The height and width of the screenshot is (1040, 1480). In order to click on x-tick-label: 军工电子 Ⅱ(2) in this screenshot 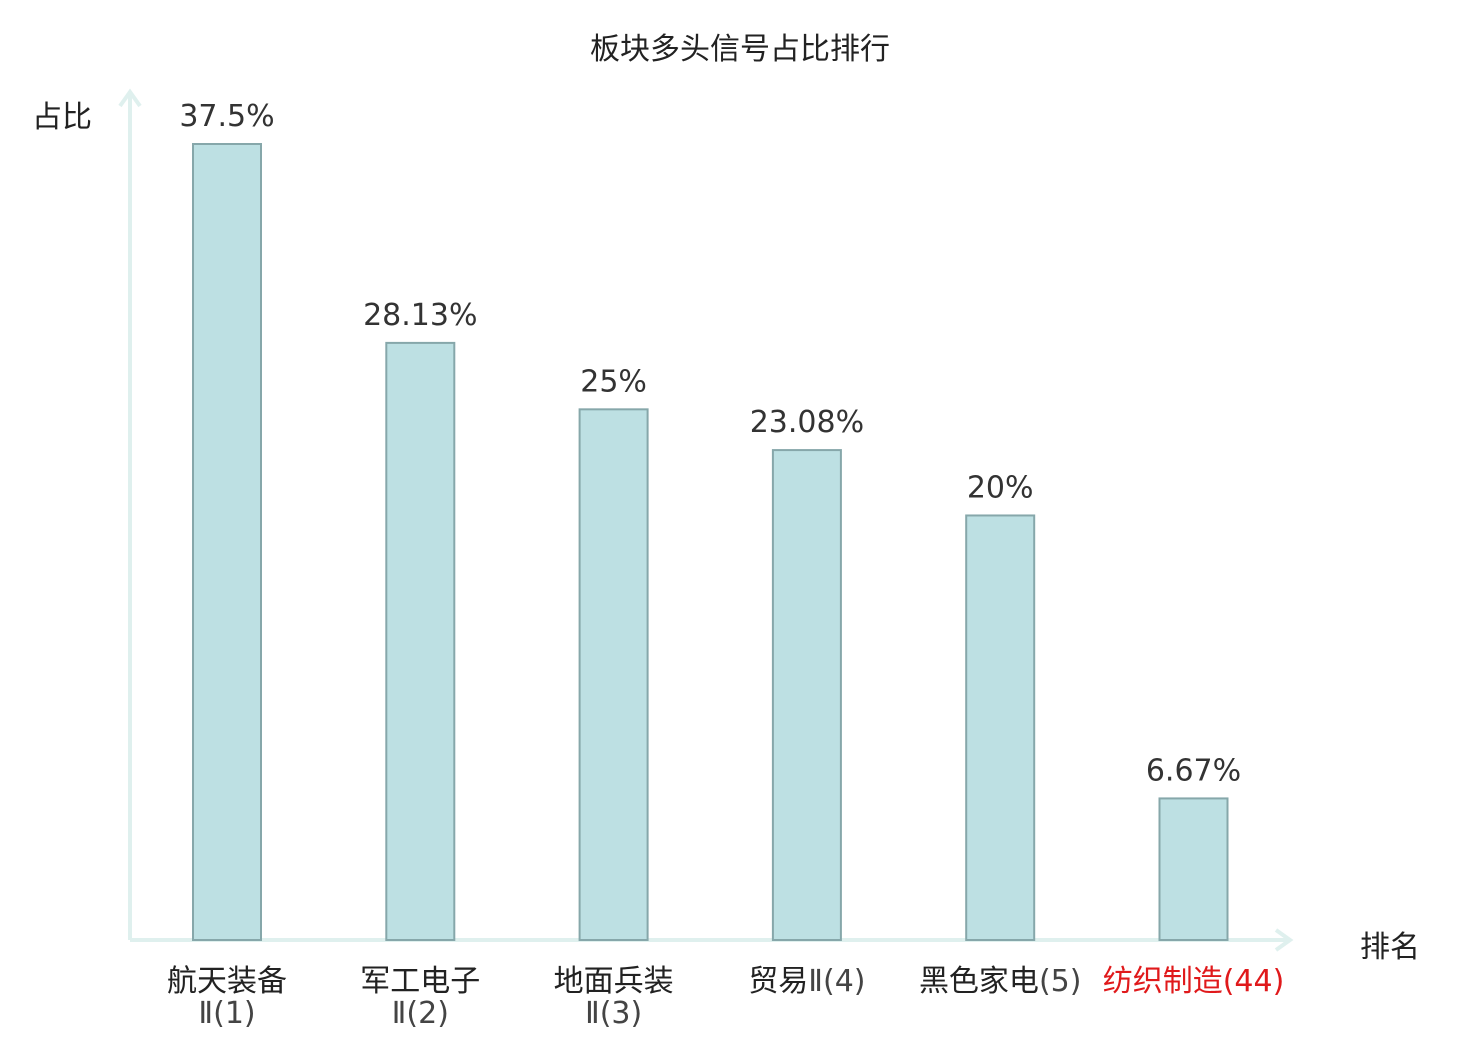, I will do `click(420, 998)`.